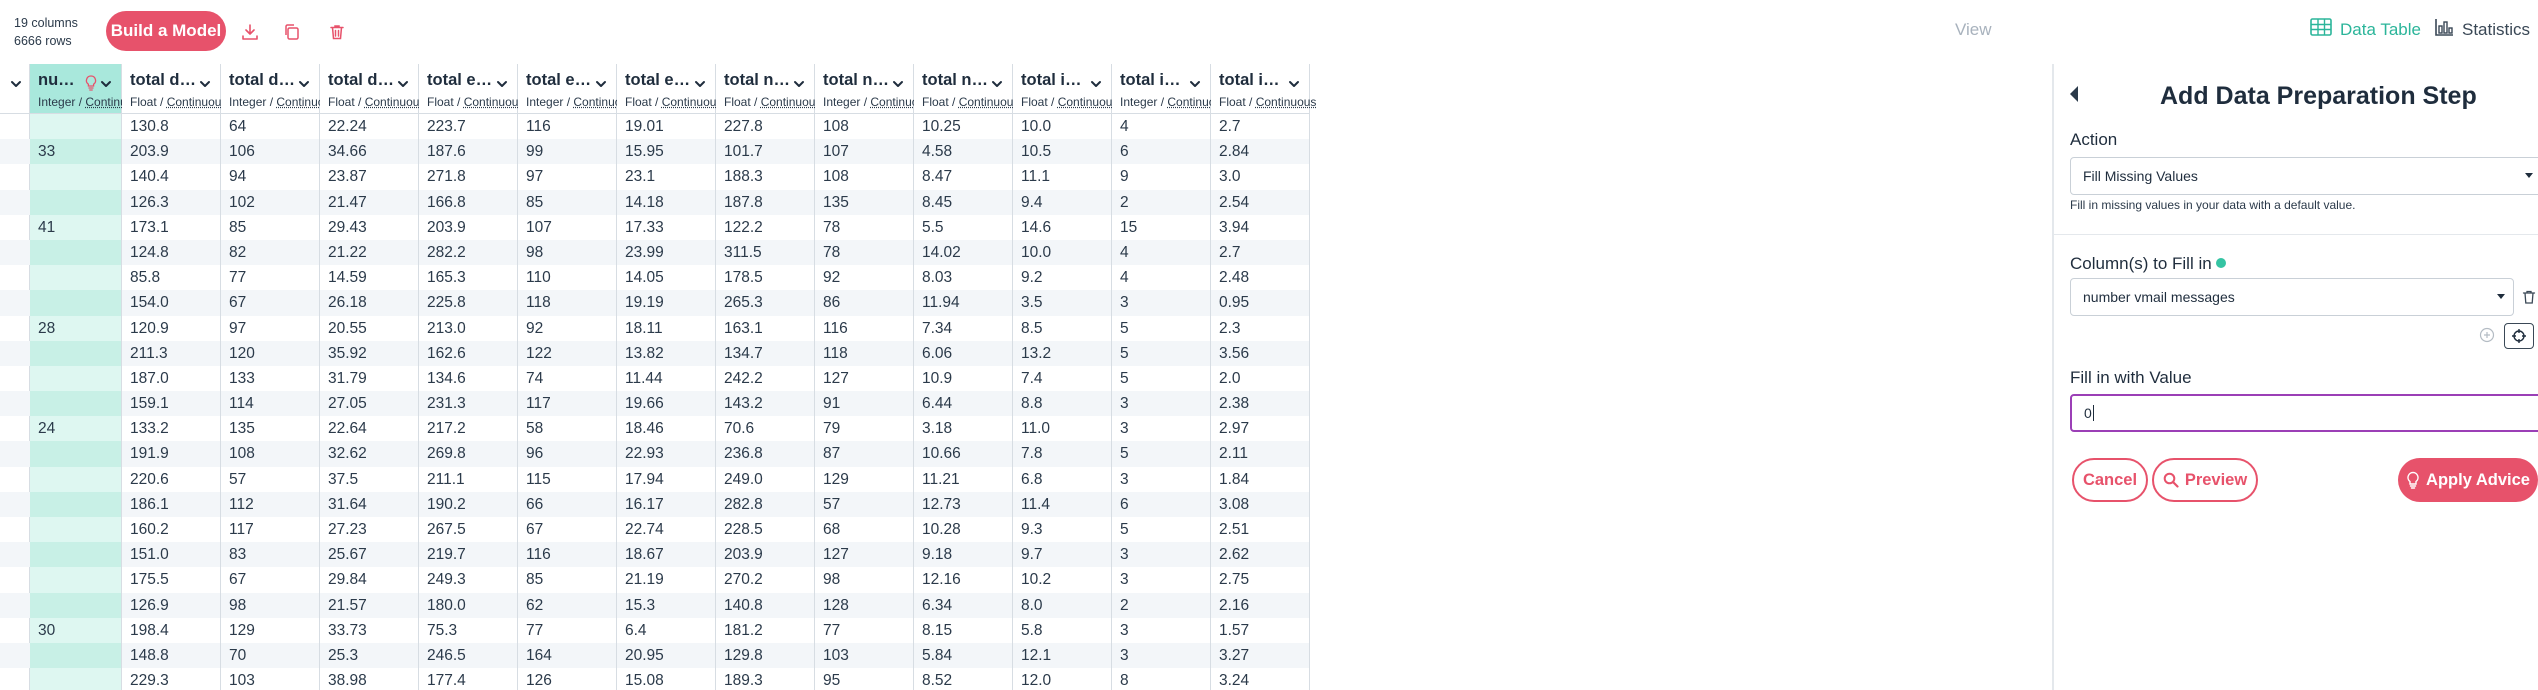 This screenshot has width=2538, height=690. Describe the element at coordinates (1036, 681) in the screenshot. I see `table-cell: 12.0` at that location.